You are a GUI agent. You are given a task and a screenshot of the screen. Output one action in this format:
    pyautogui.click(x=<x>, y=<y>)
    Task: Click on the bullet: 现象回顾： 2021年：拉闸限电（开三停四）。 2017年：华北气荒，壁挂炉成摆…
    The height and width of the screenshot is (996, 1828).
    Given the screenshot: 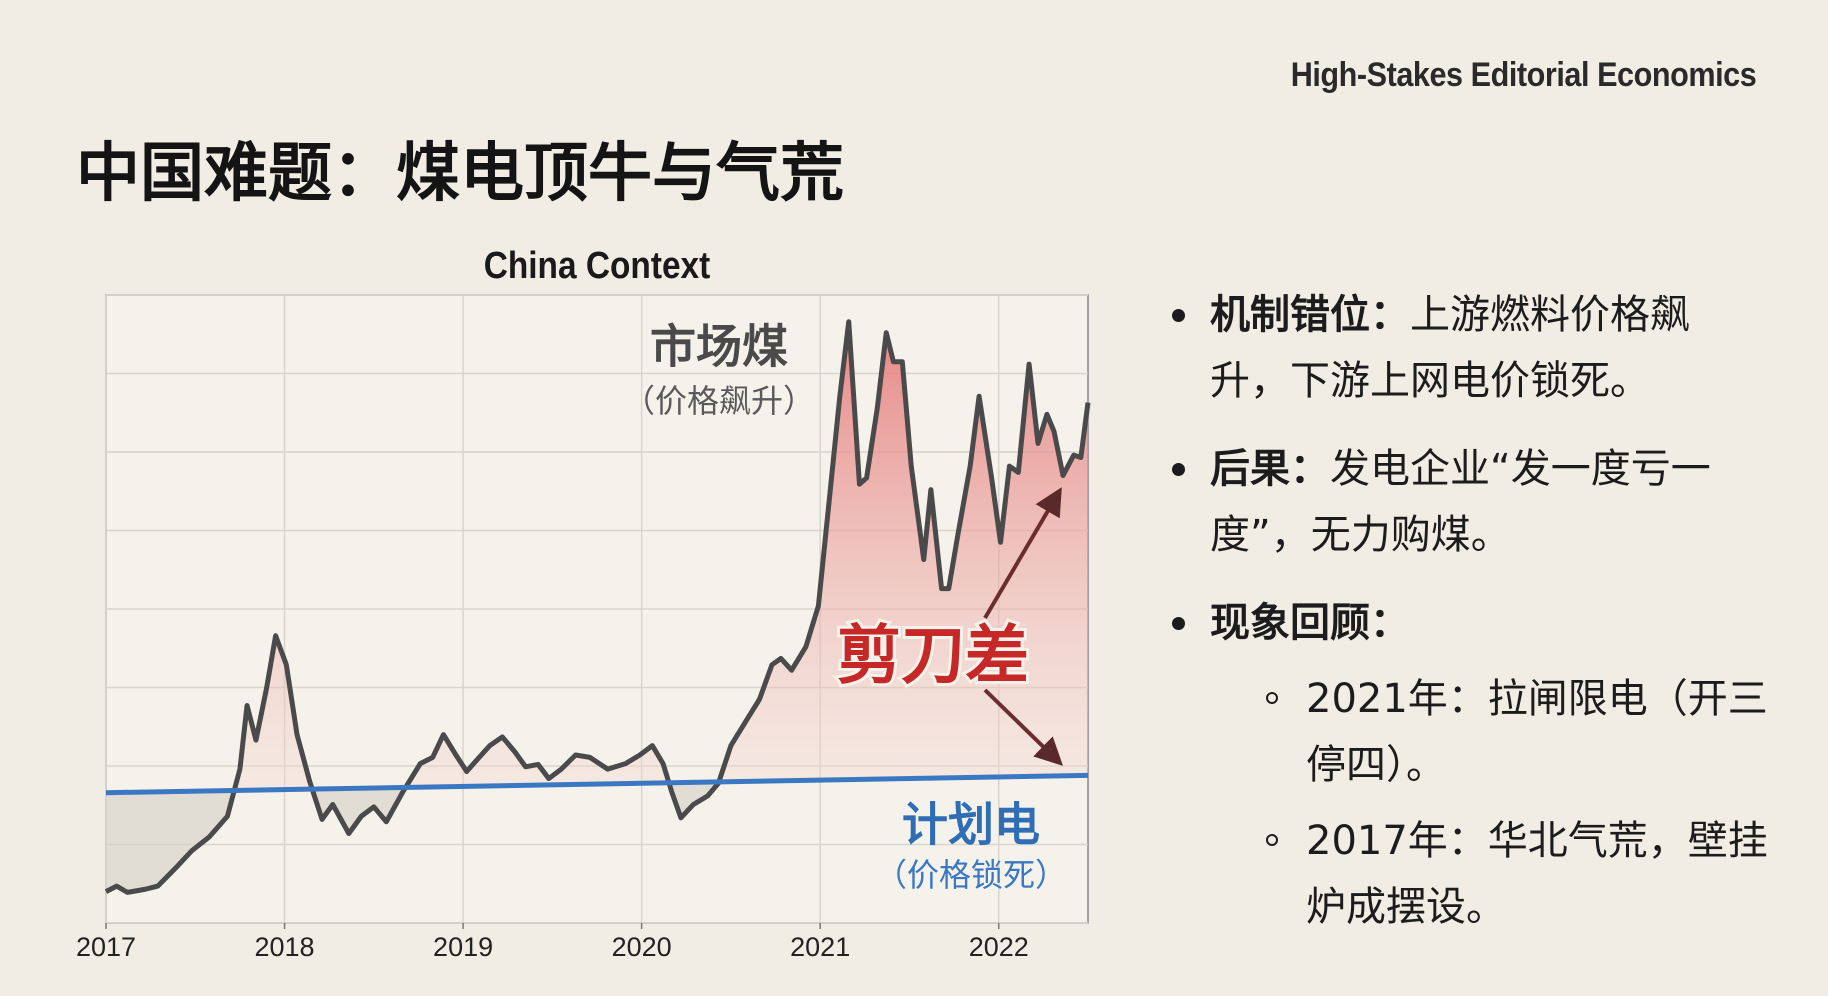 What is the action you would take?
    pyautogui.click(x=1468, y=765)
    